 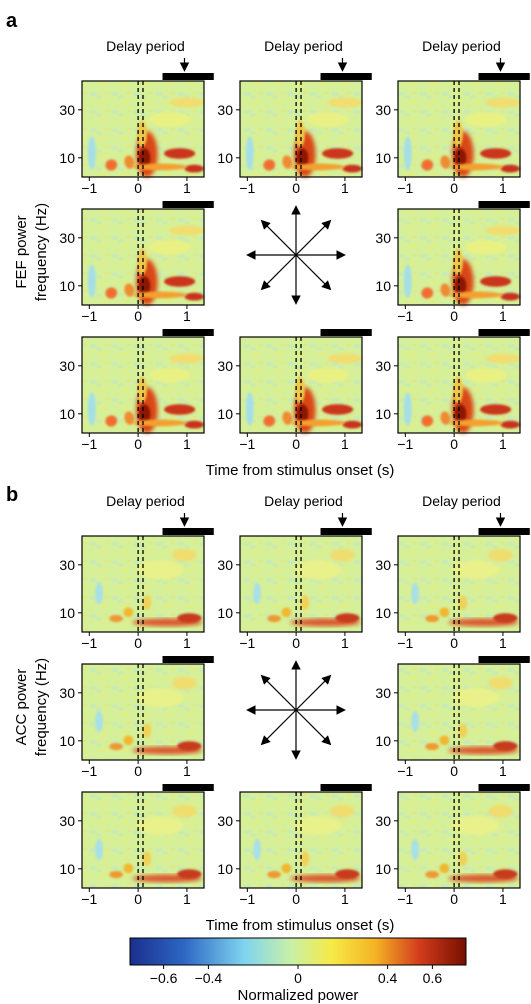 What do you see at coordinates (41, 252) in the screenshot?
I see `y-axis-label-line2: frequency (Hz)` at bounding box center [41, 252].